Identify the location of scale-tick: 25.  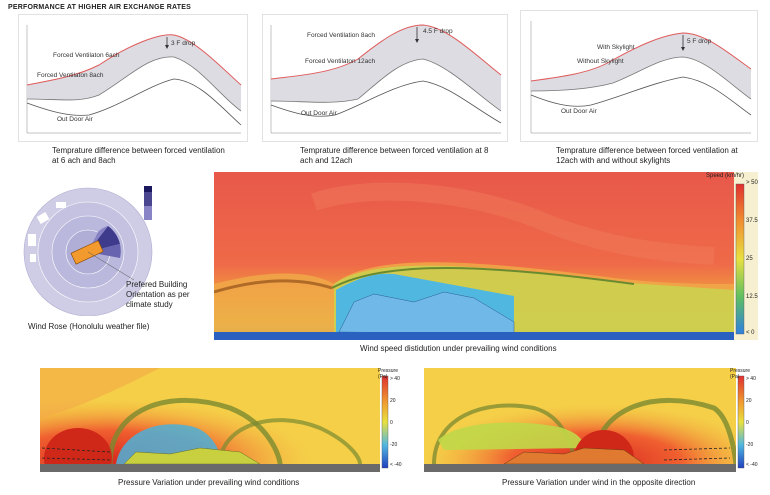
(749, 259).